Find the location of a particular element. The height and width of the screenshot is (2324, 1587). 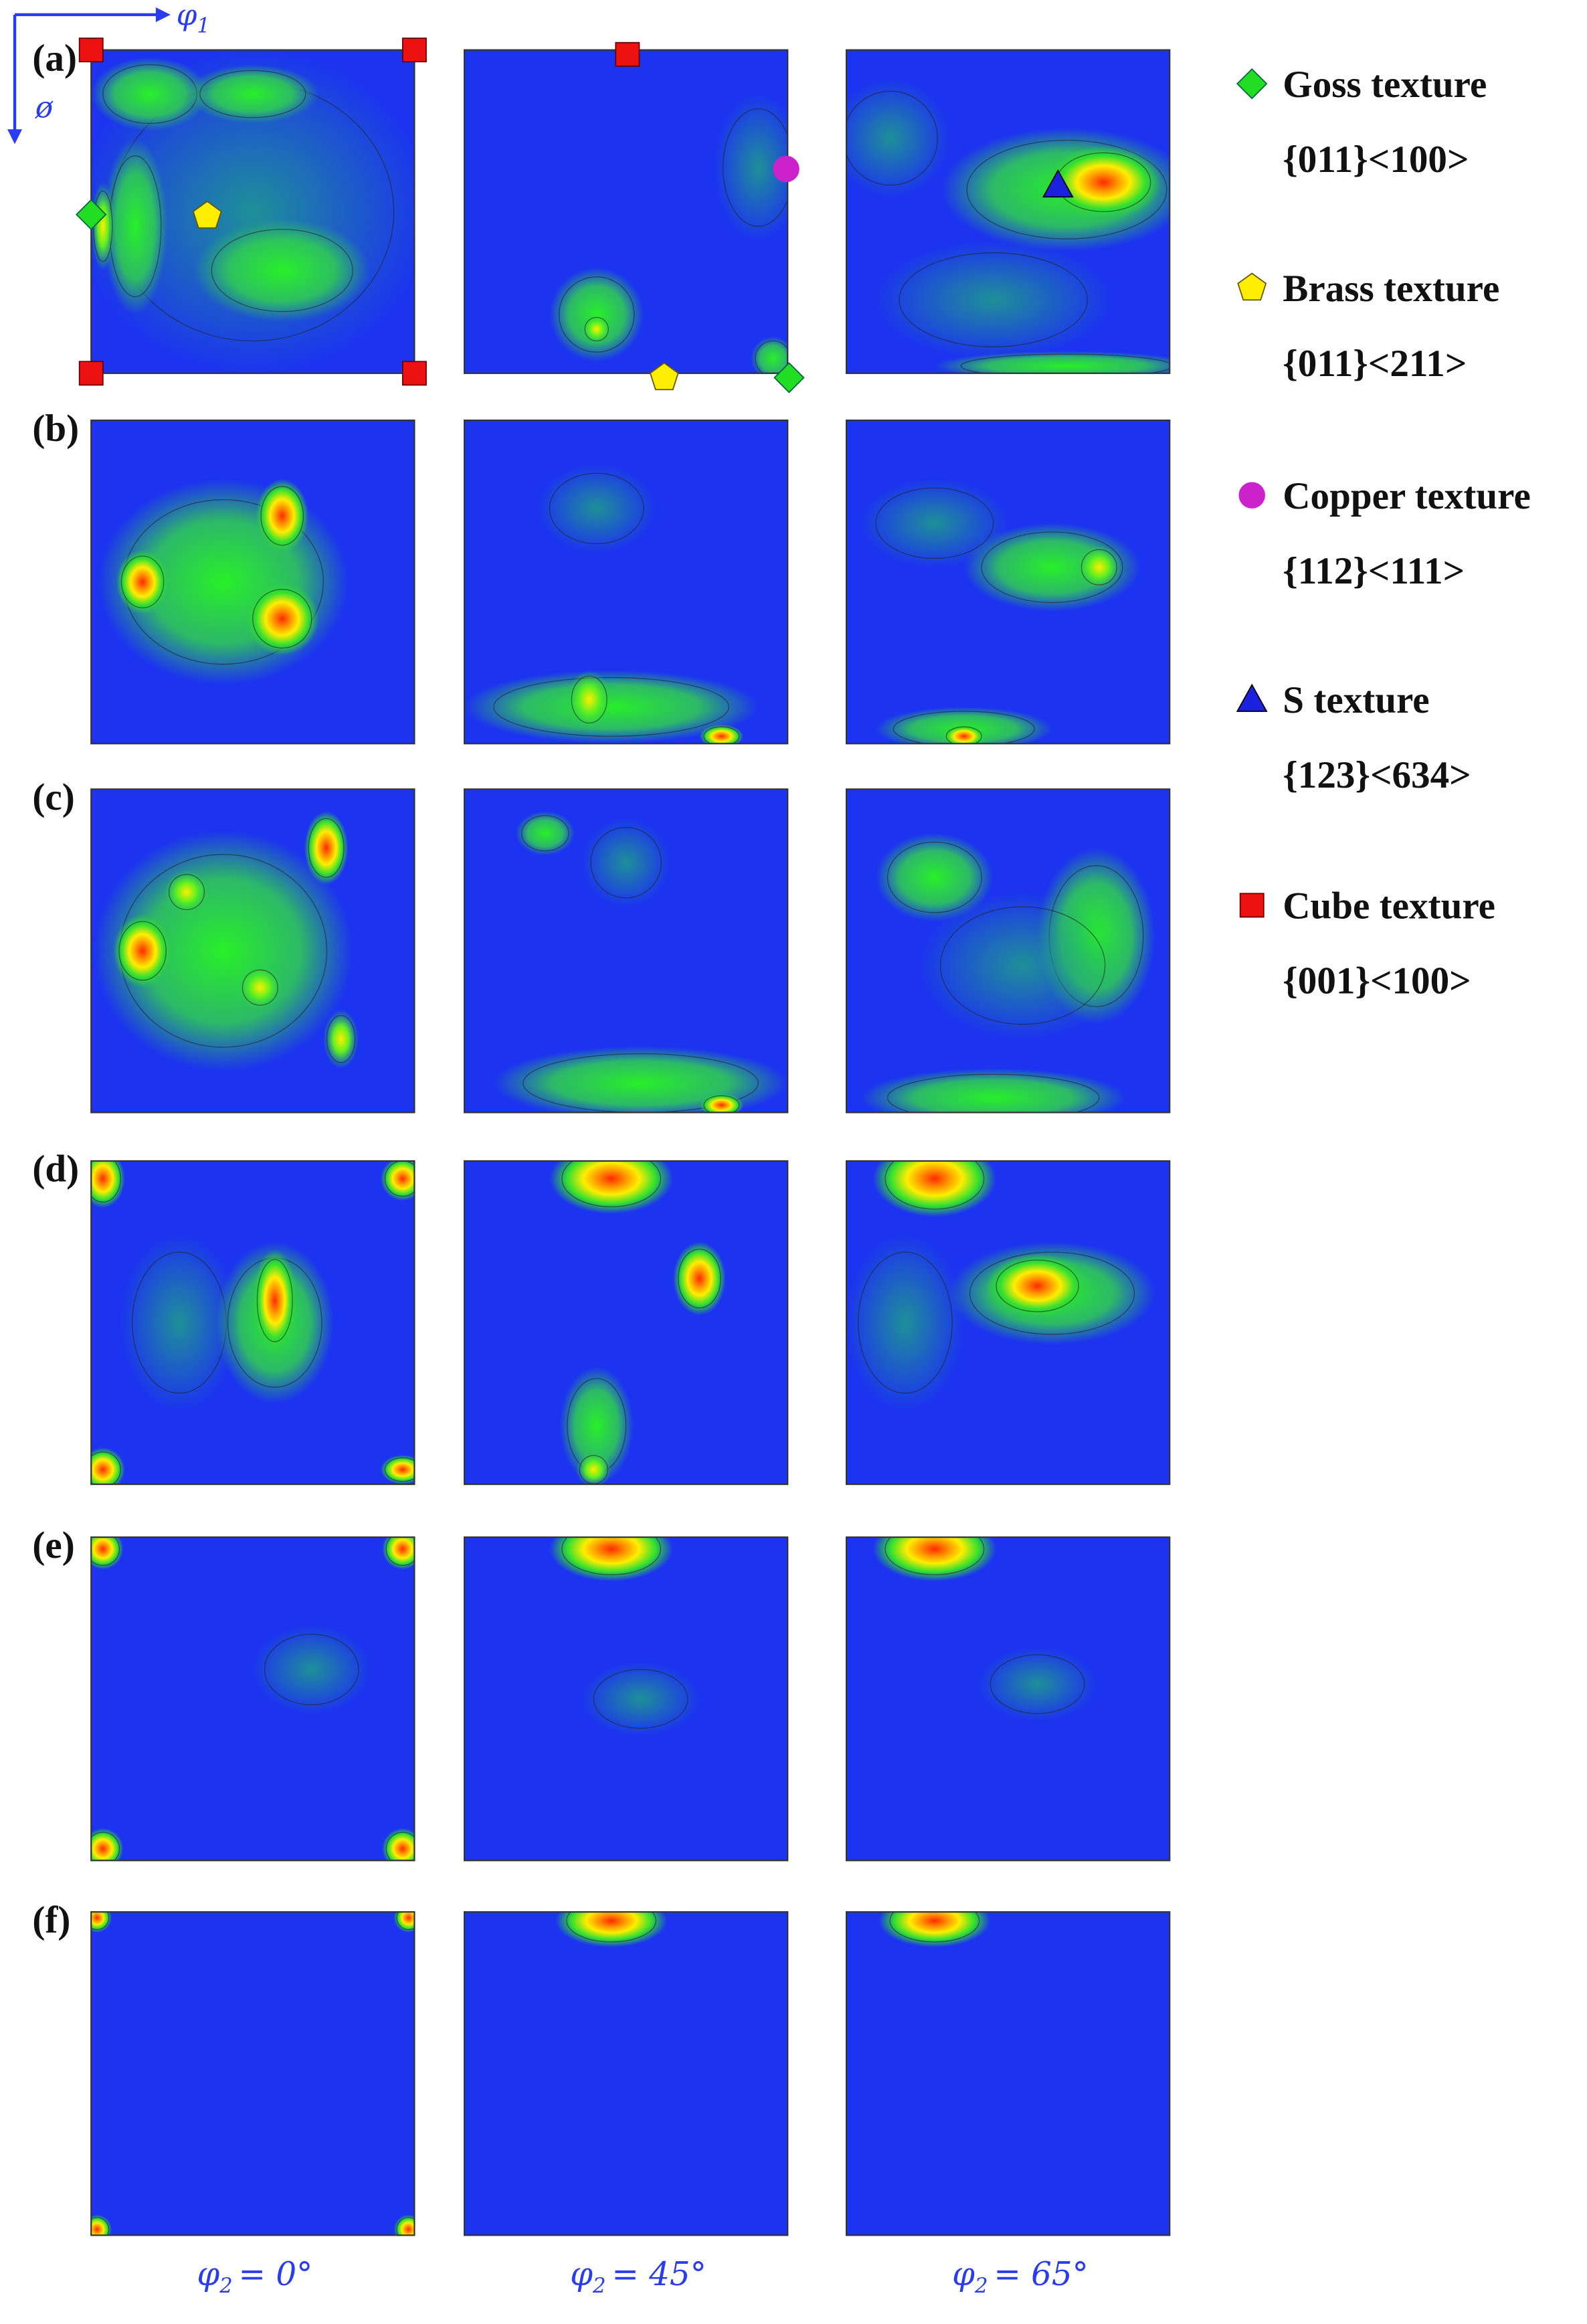

panel-label: (b) is located at coordinates (55, 429).